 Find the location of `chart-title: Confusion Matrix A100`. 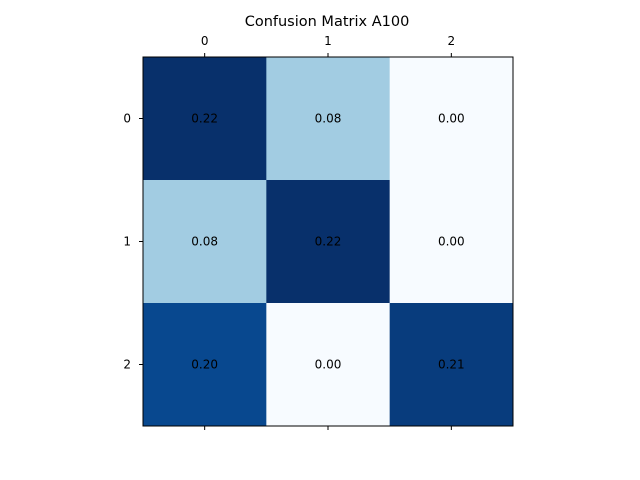

chart-title: Confusion Matrix A100 is located at coordinates (327, 22).